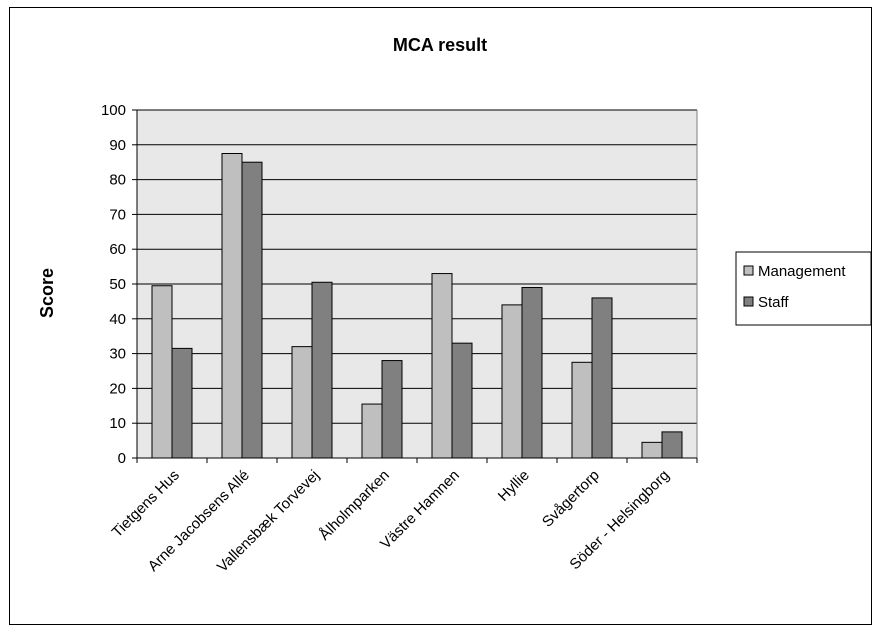 The image size is (877, 629). I want to click on y-tick-label: 80, so click(117, 180).